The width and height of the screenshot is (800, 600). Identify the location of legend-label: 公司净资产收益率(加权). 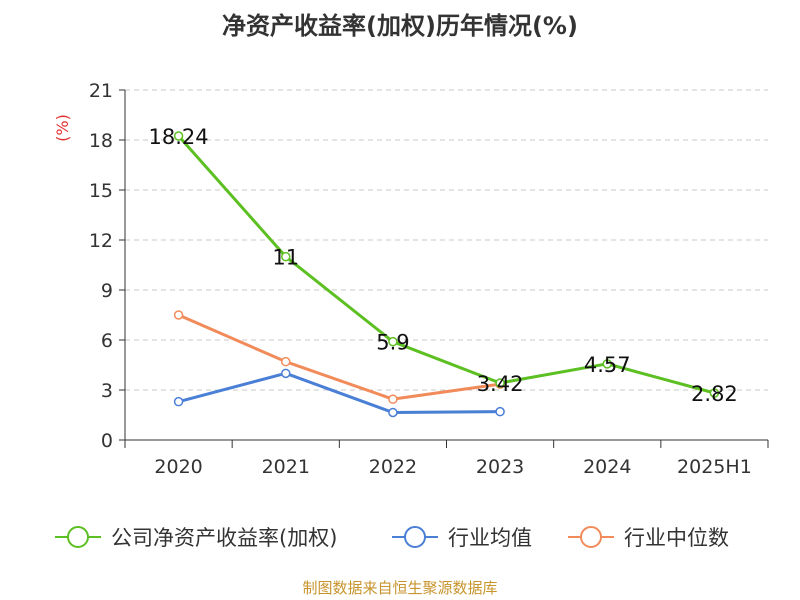
(224, 538).